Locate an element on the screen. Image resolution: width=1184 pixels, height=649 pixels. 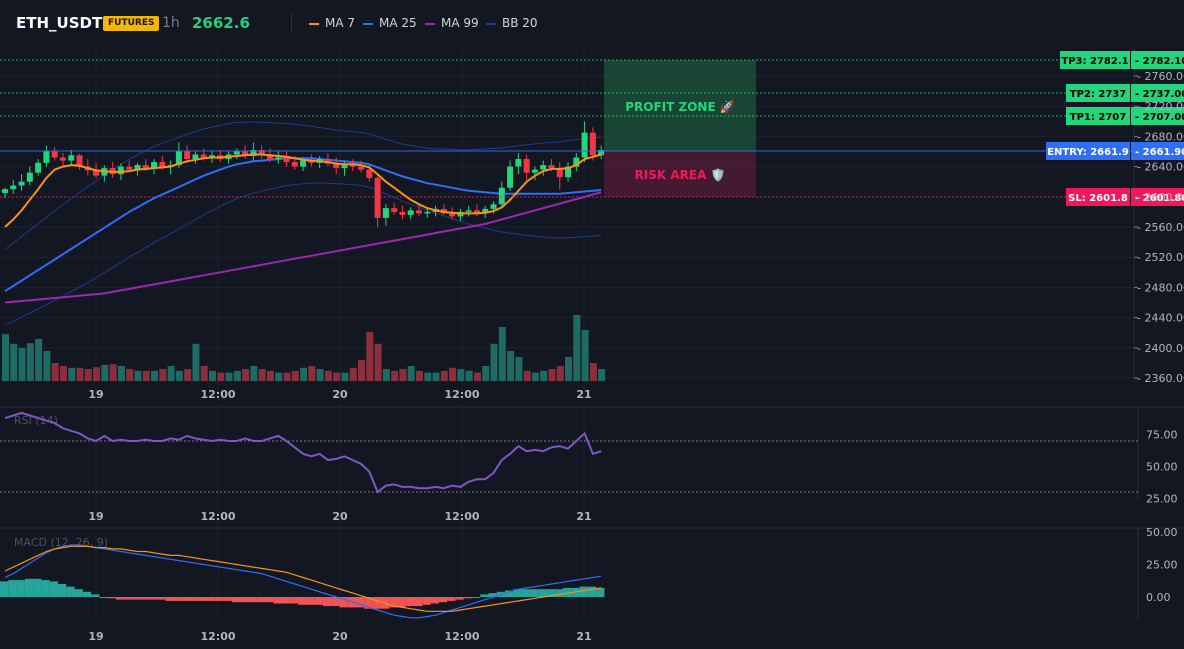
legend-ma7: MA 7 is located at coordinates (332, 23).